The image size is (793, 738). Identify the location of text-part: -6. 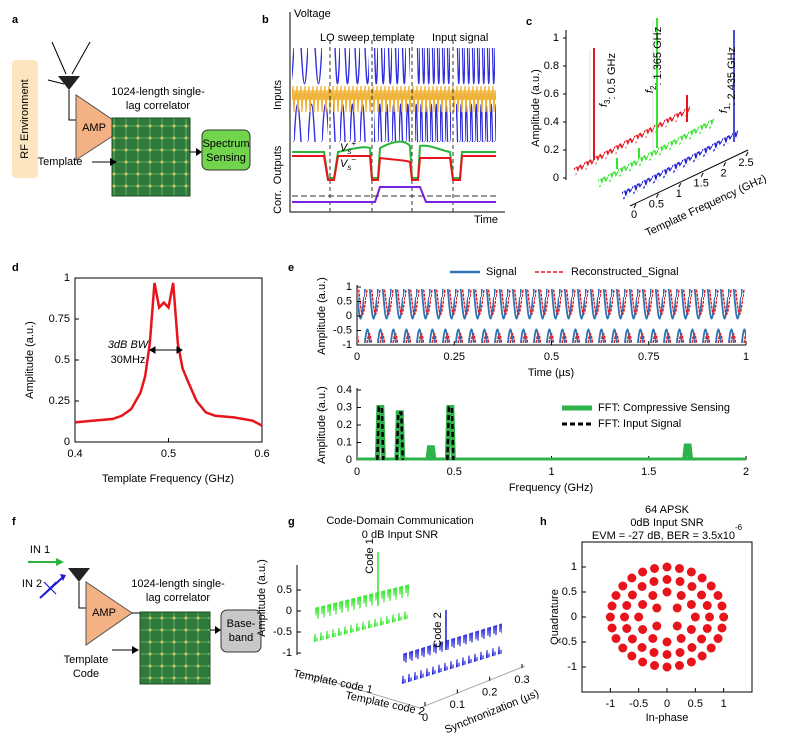
(739, 527).